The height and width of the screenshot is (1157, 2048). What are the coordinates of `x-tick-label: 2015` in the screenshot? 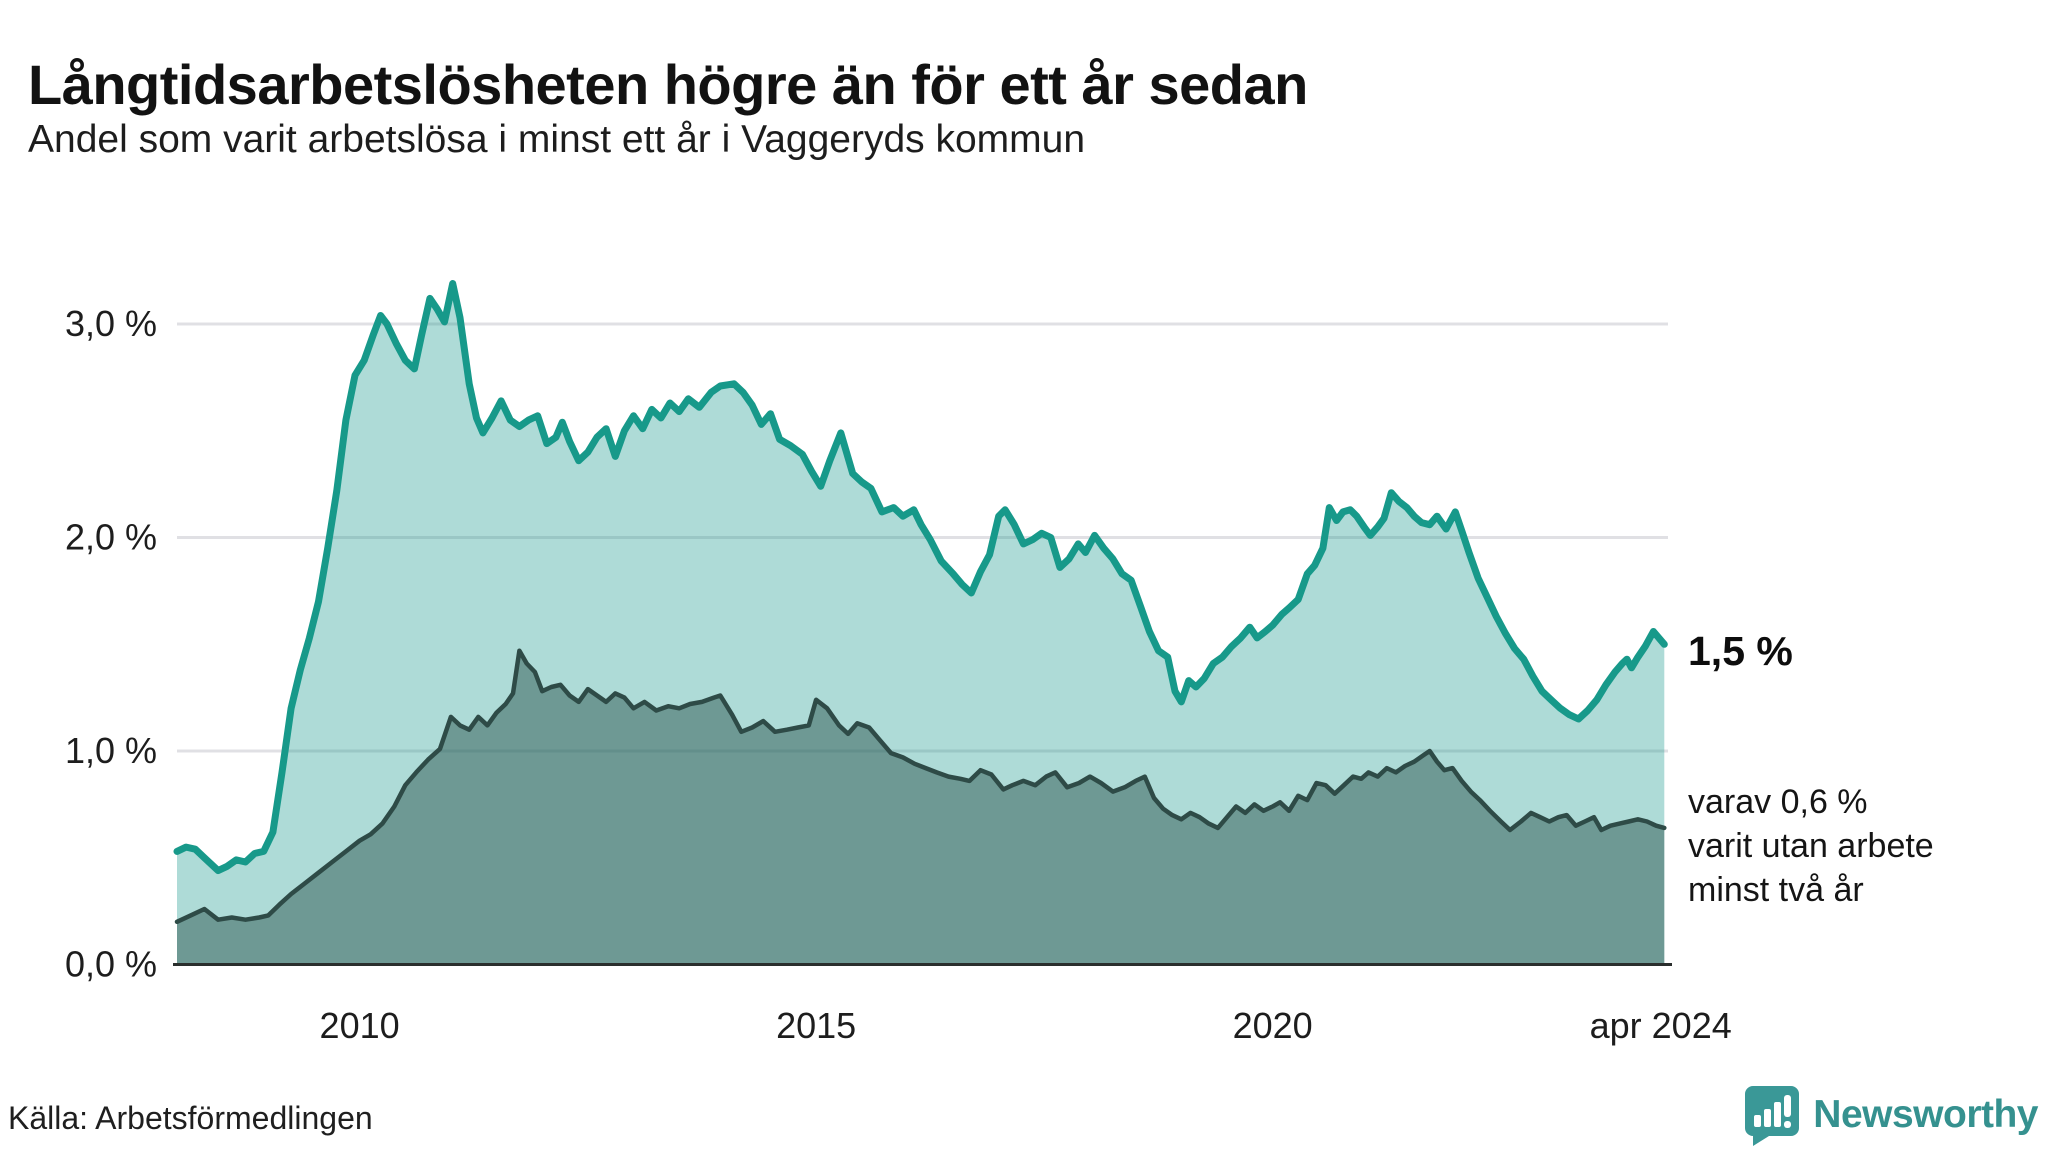 It's located at (816, 1025).